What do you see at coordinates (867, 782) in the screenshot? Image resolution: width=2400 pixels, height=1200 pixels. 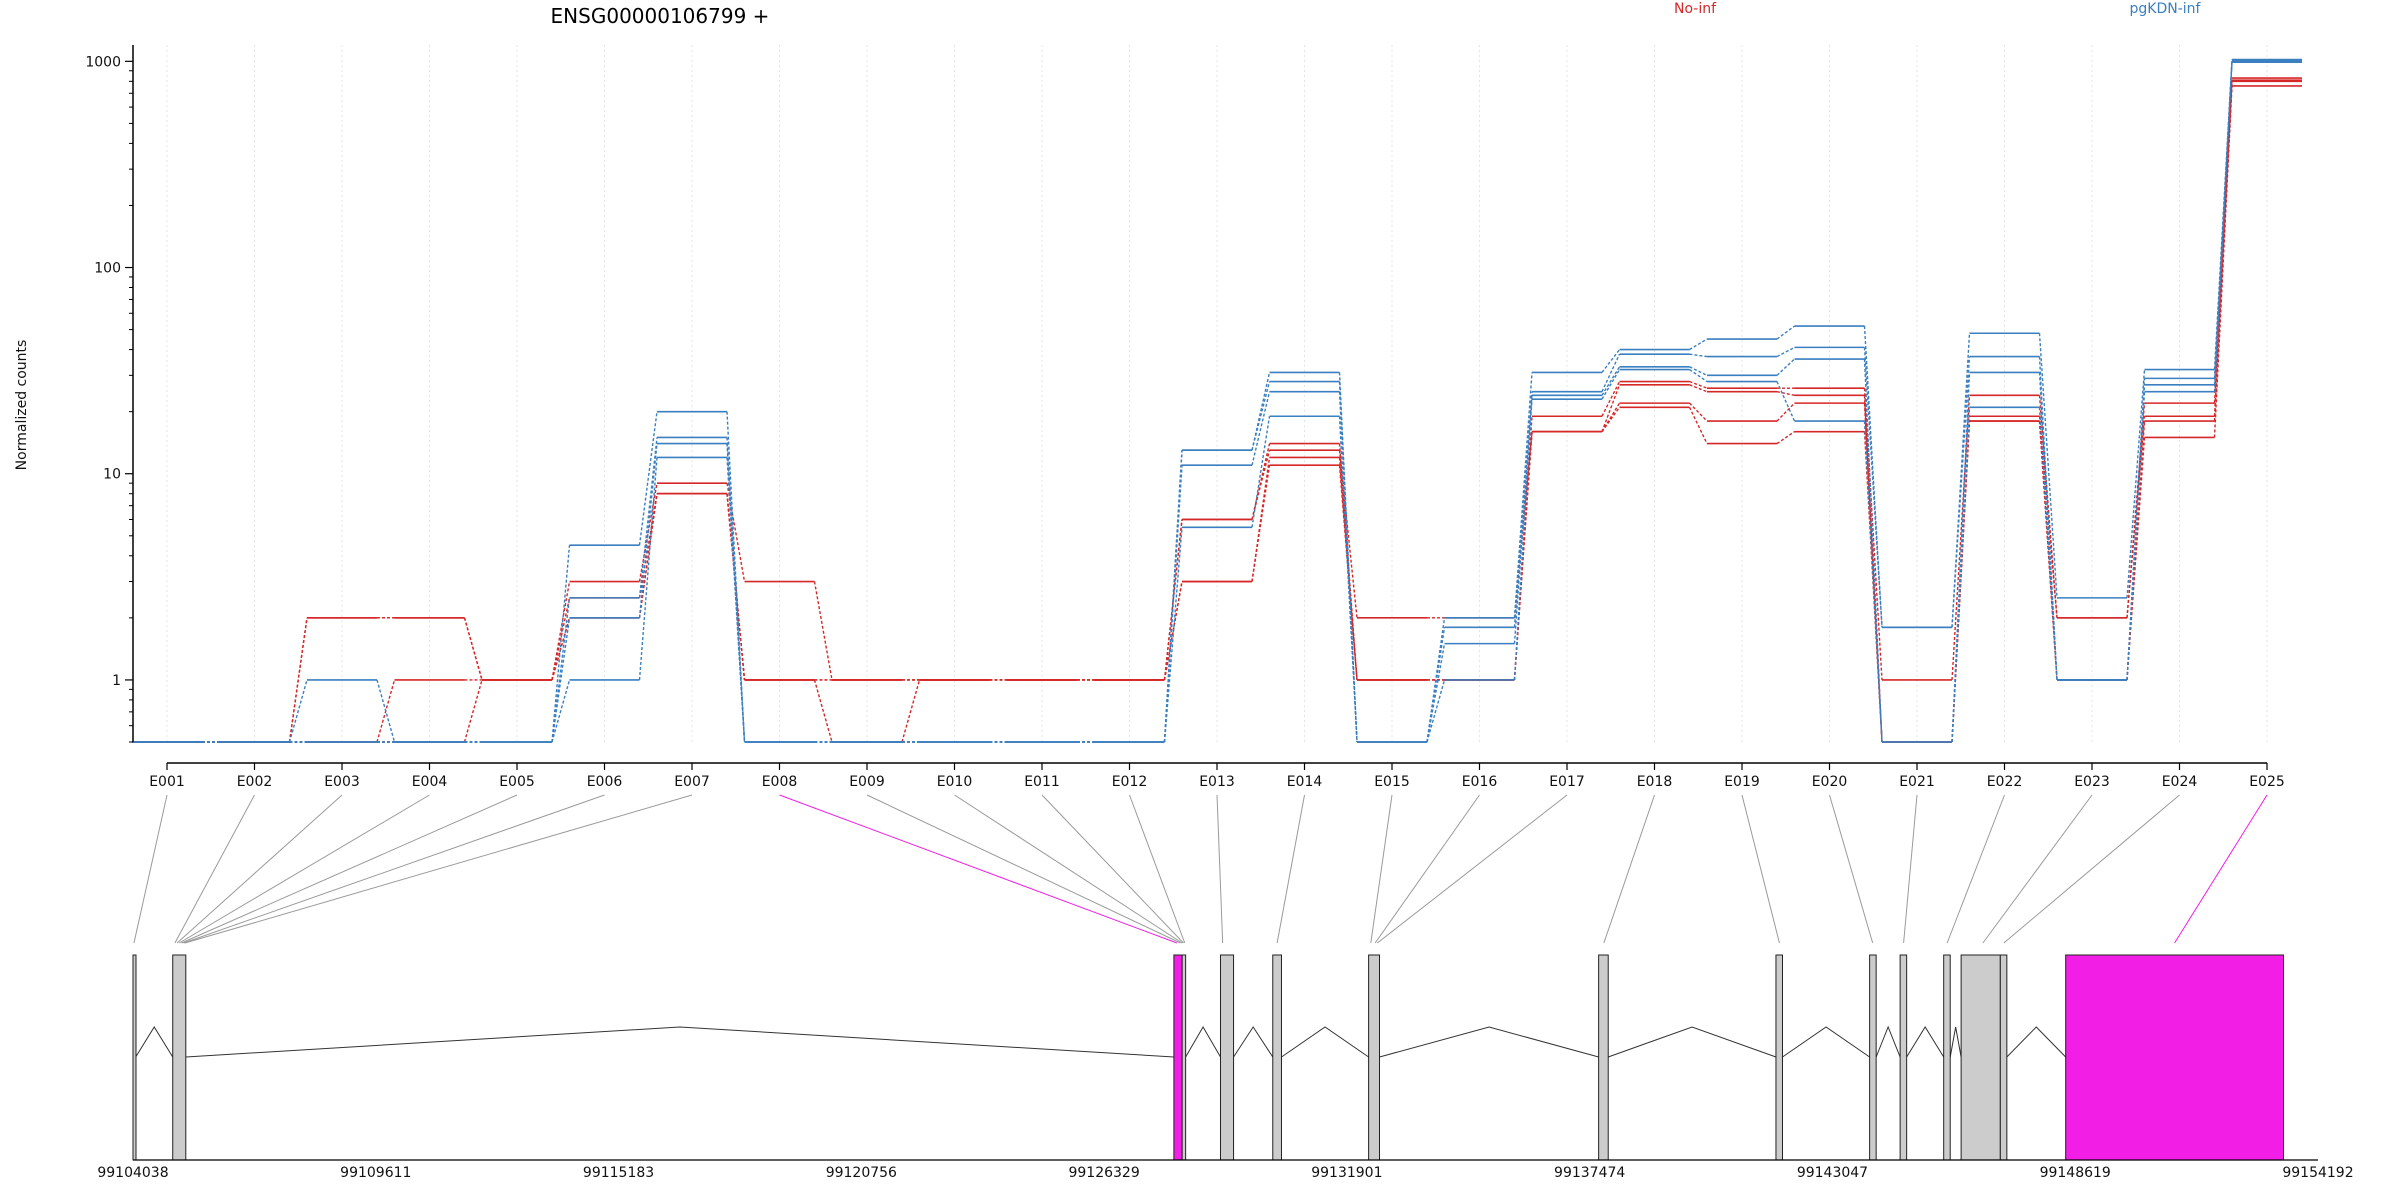 I see `x-tick-label: E009` at bounding box center [867, 782].